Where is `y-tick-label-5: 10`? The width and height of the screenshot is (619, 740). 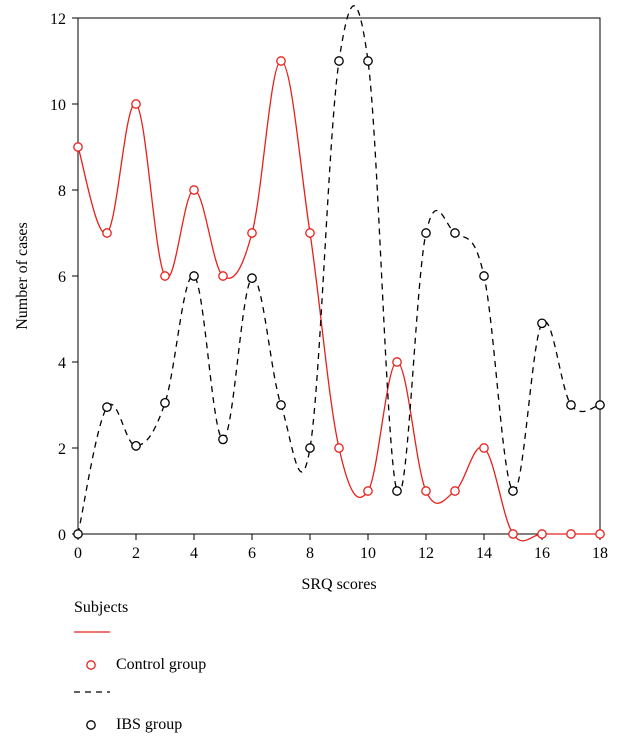 y-tick-label-5: 10 is located at coordinates (58, 105).